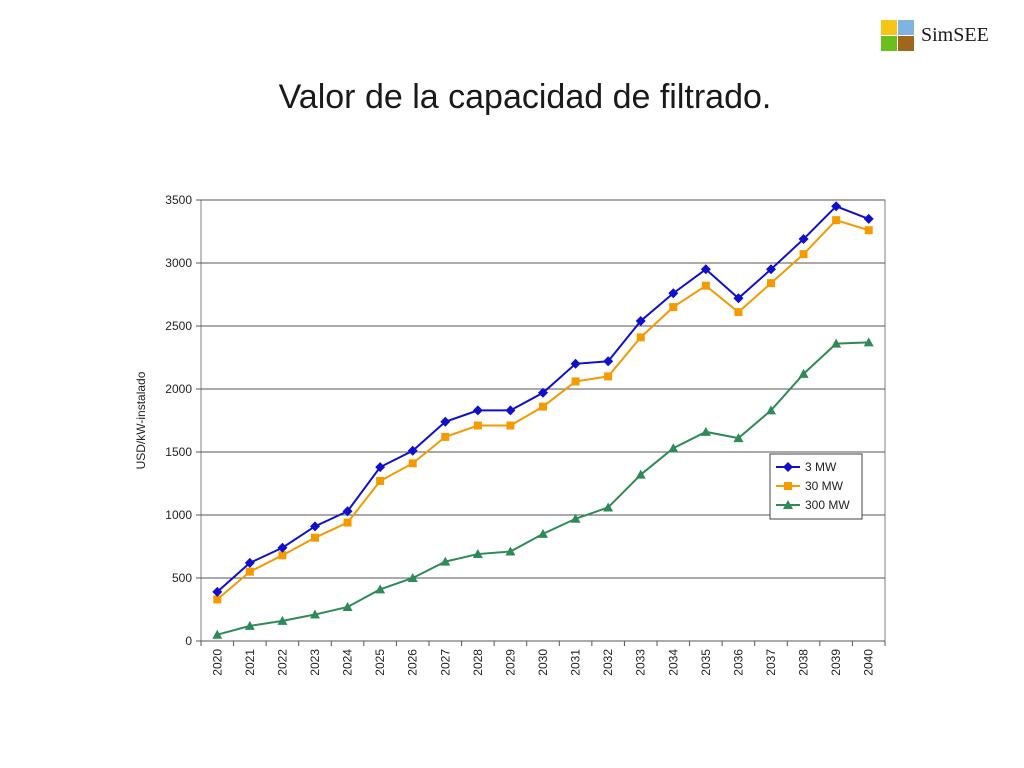 The height and width of the screenshot is (768, 1024). I want to click on slide-title: Valor de la capacidad de filtrado., so click(525, 97).